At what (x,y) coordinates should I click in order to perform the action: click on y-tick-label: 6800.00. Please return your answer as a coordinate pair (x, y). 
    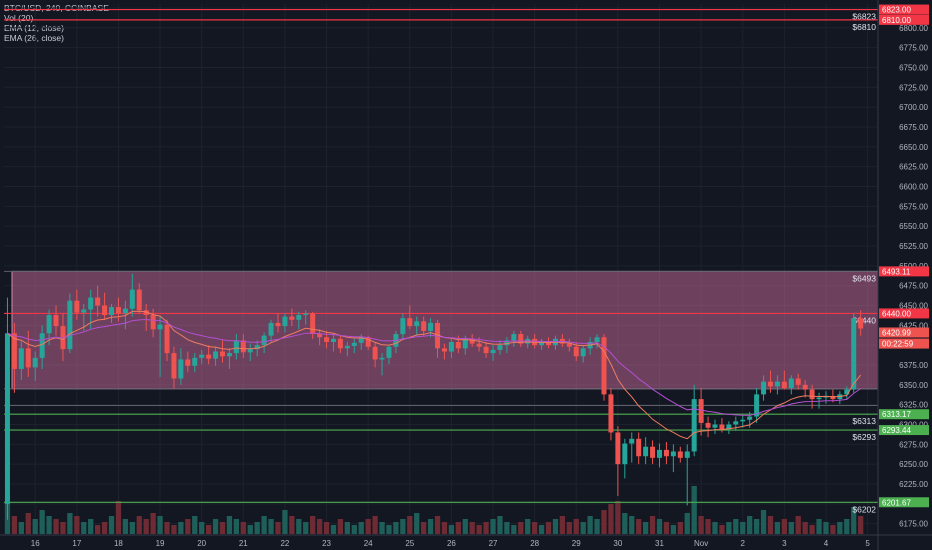
    Looking at the image, I should click on (913, 28).